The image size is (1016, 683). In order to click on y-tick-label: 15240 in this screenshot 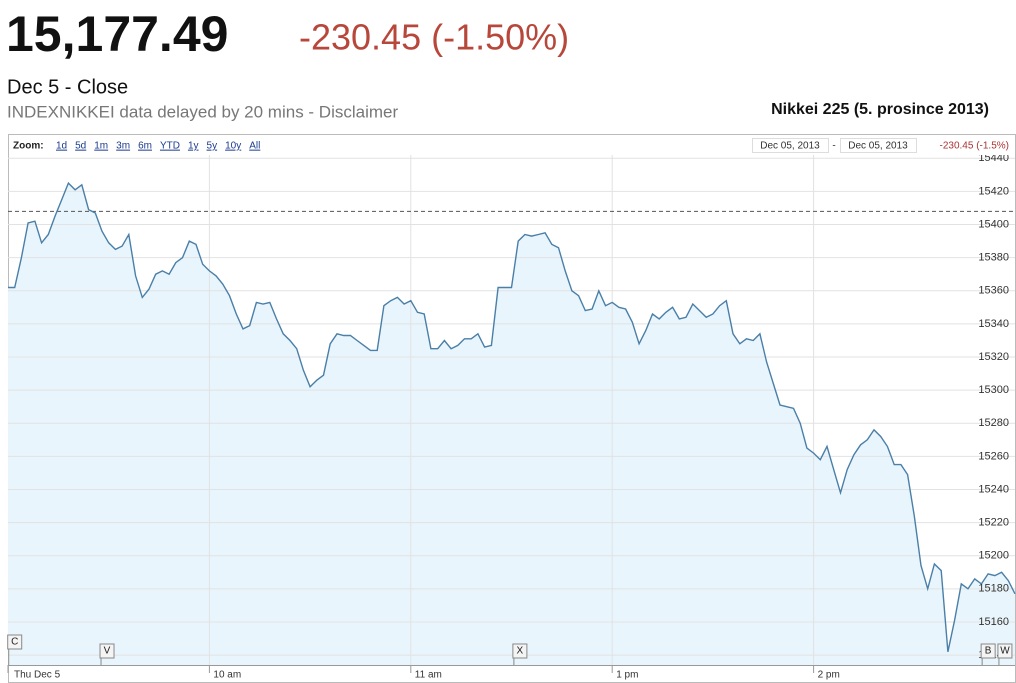, I will do `click(993, 489)`.